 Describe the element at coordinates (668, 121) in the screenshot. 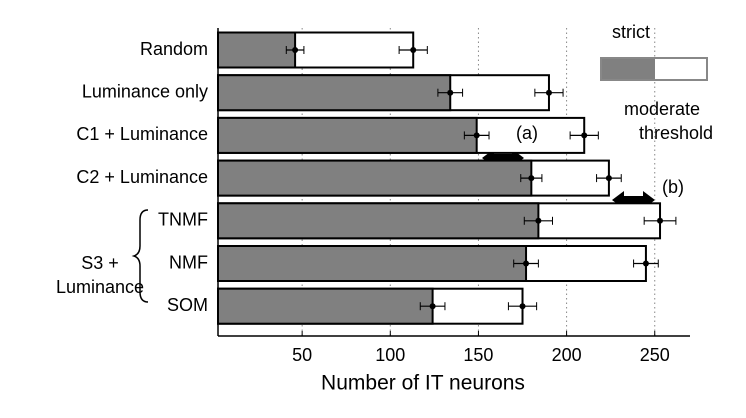

I see `legend-label: moderate threshold` at that location.